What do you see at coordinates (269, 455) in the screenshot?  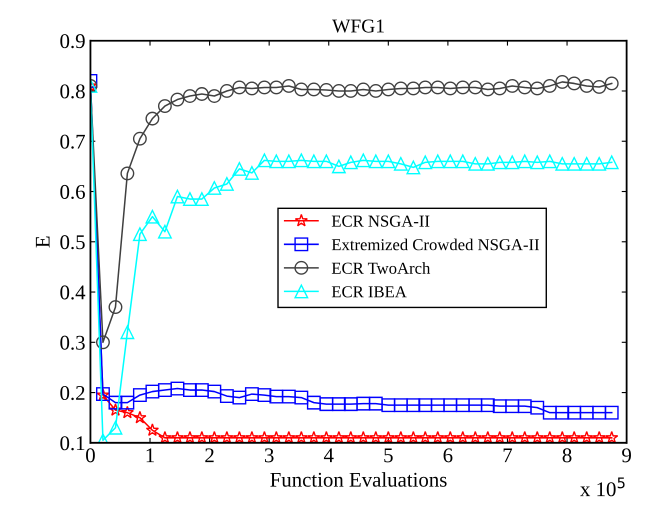 I see `x-tick-label: 3` at bounding box center [269, 455].